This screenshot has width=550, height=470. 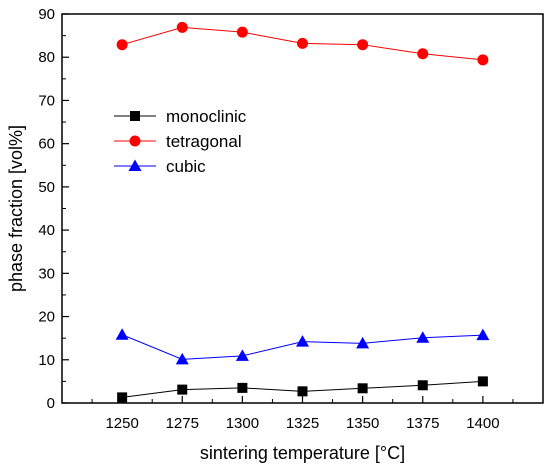 I want to click on x-tick-label: 1400, so click(x=482, y=423).